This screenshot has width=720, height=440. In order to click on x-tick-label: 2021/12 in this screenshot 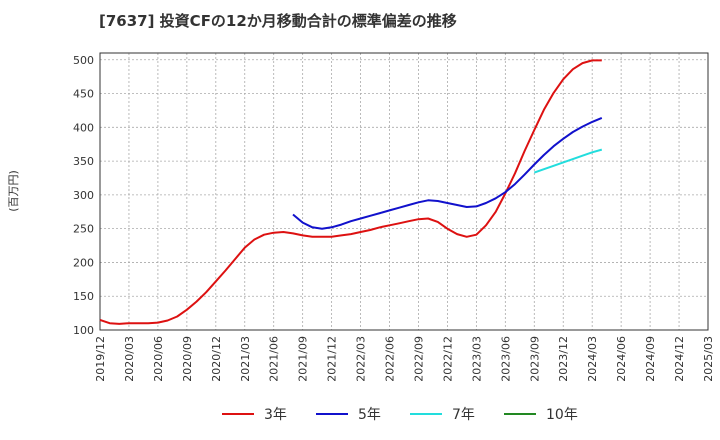, I will do `click(332, 359)`.